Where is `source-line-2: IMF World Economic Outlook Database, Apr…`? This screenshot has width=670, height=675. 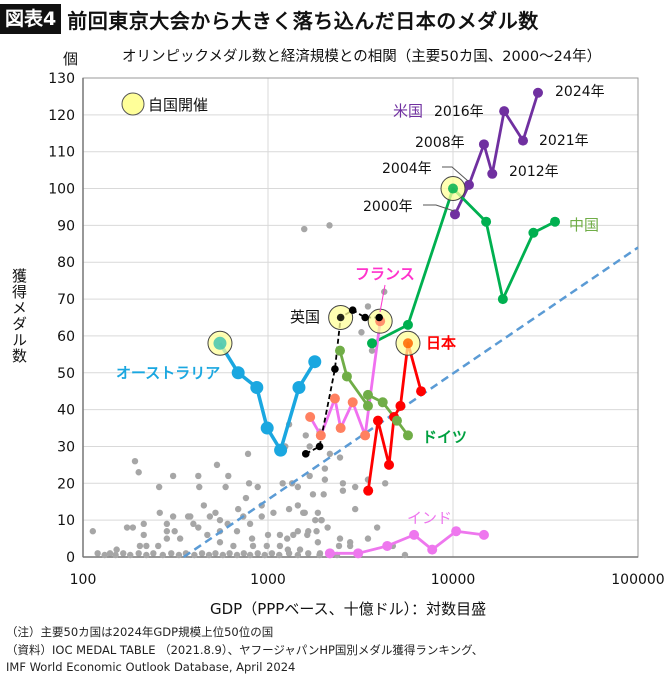
source-line-2: IMF World Economic Outlook Database, Apr… is located at coordinates (151, 667).